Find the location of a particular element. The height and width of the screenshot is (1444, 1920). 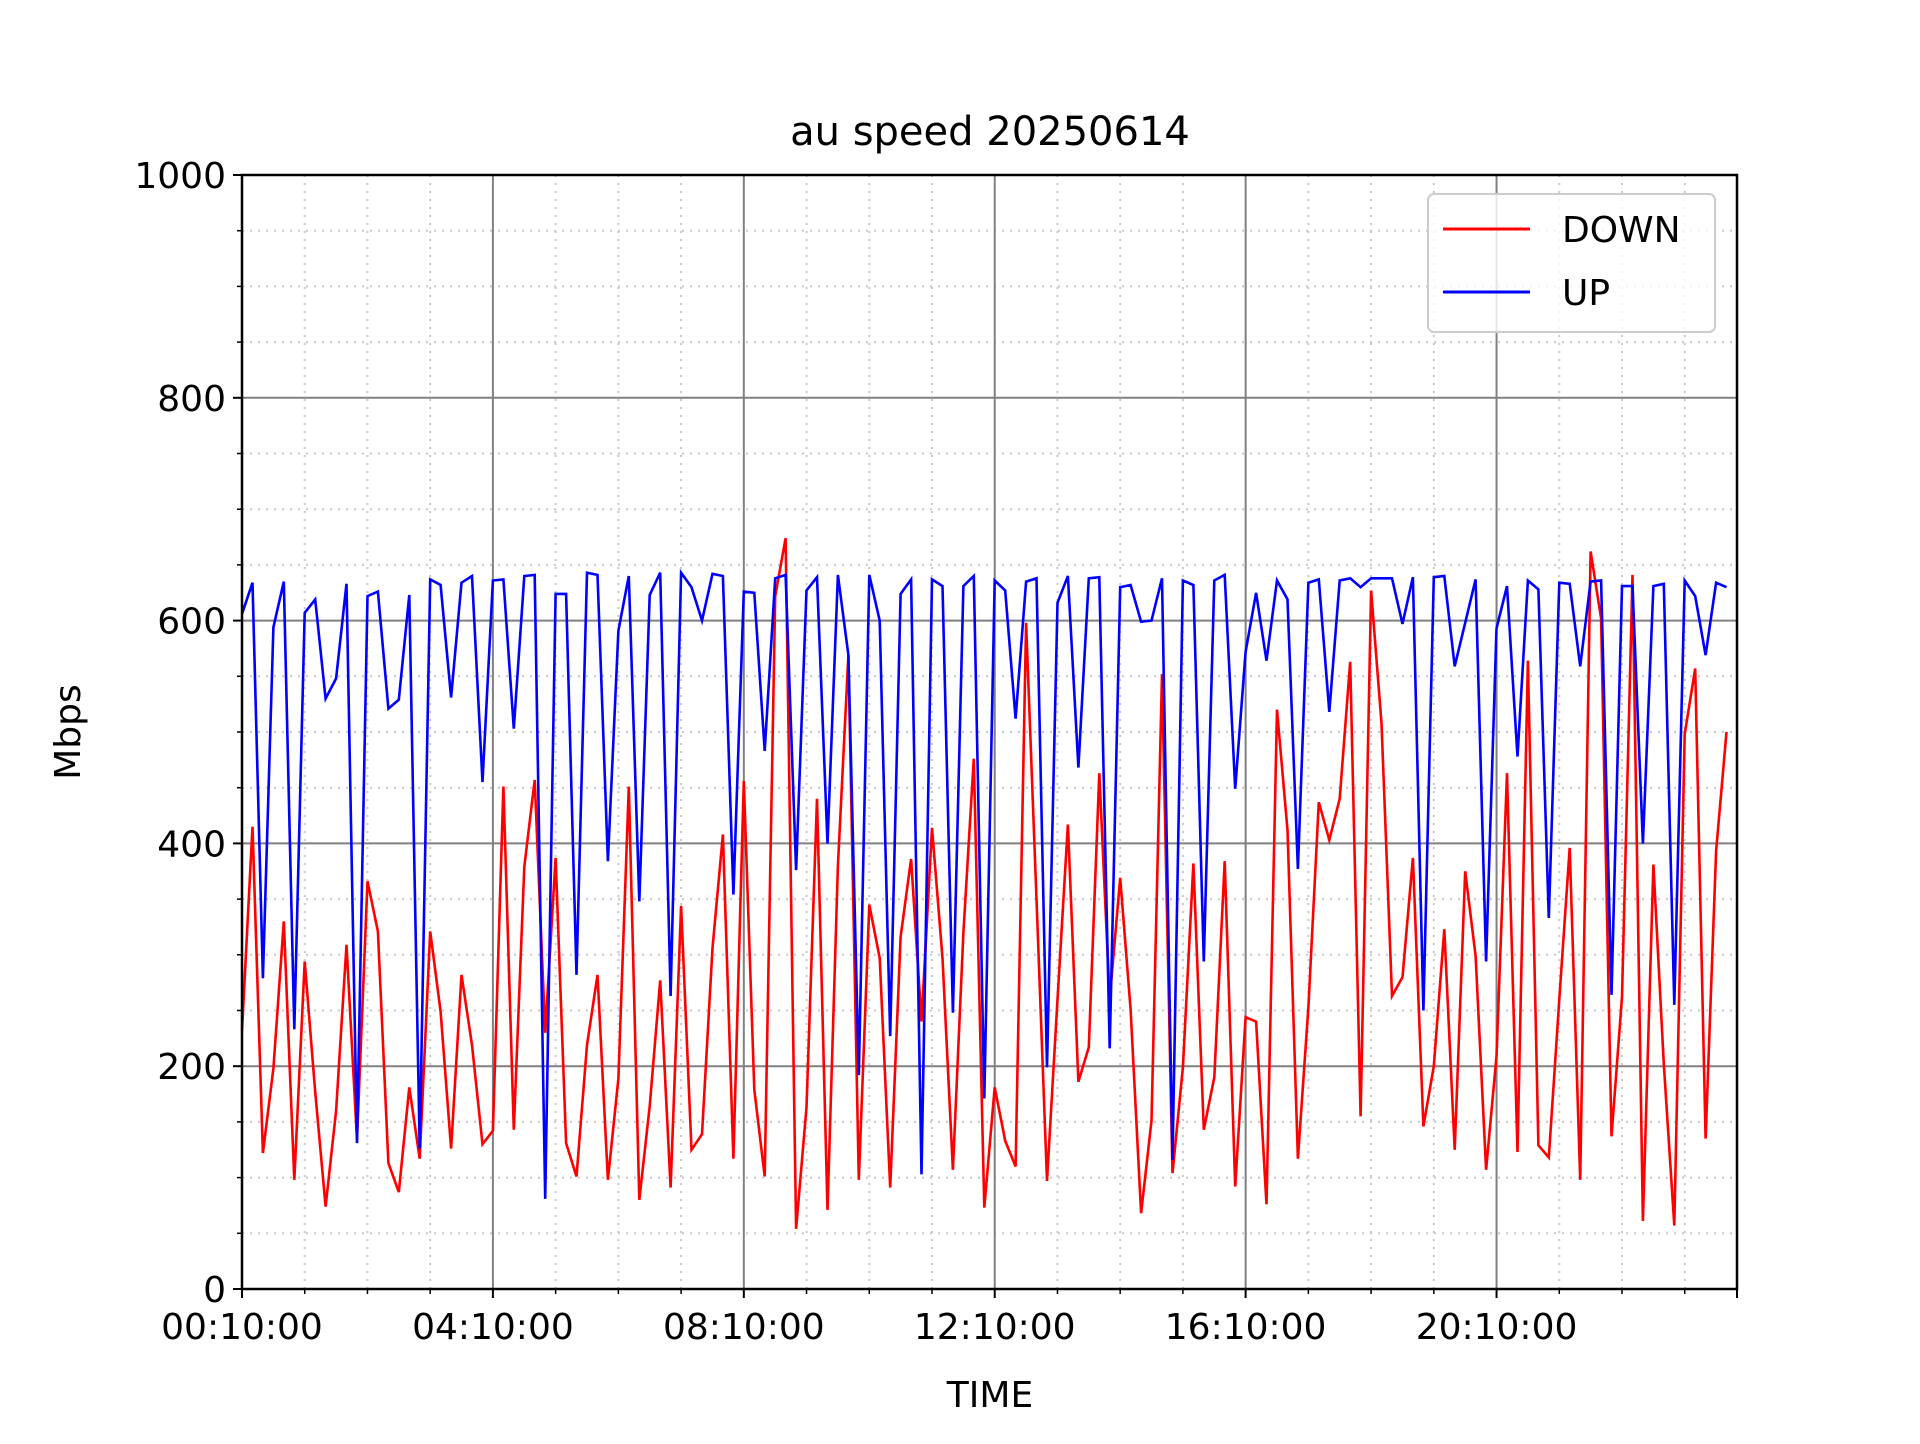

x-tick-label: 08:10:00 is located at coordinates (744, 1327).